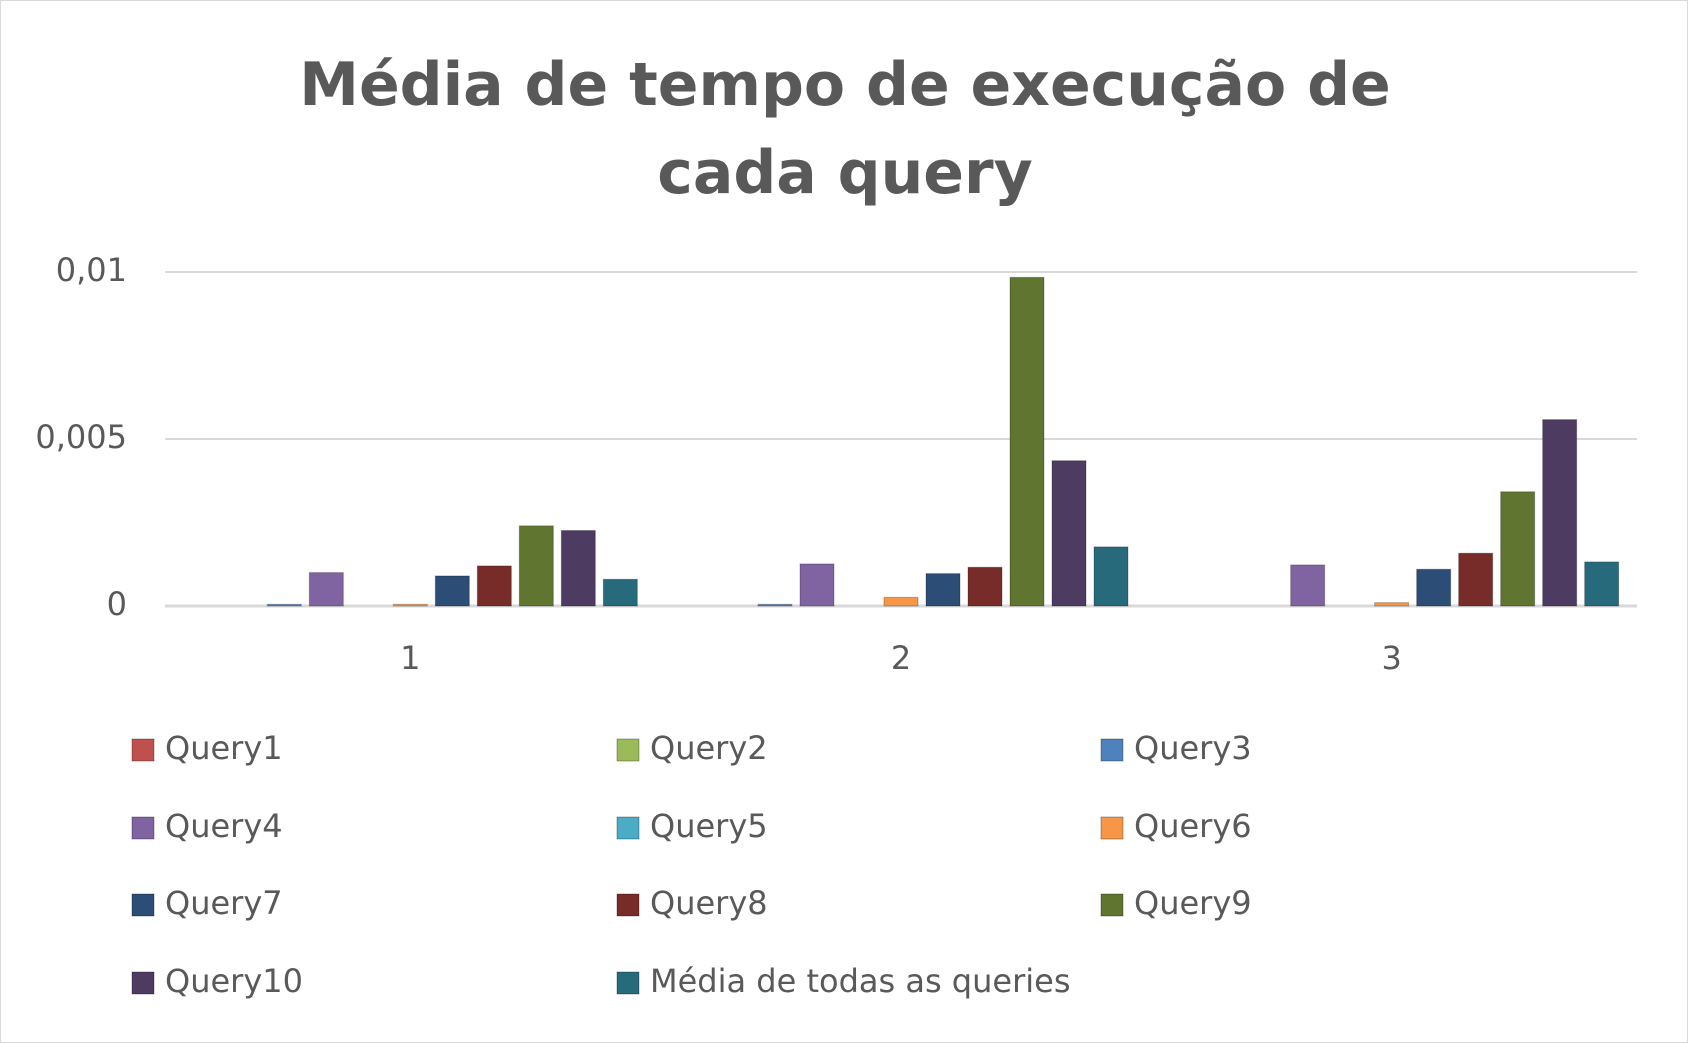 This screenshot has height=1043, width=1688. I want to click on legend-label: Query3, so click(1193, 748).